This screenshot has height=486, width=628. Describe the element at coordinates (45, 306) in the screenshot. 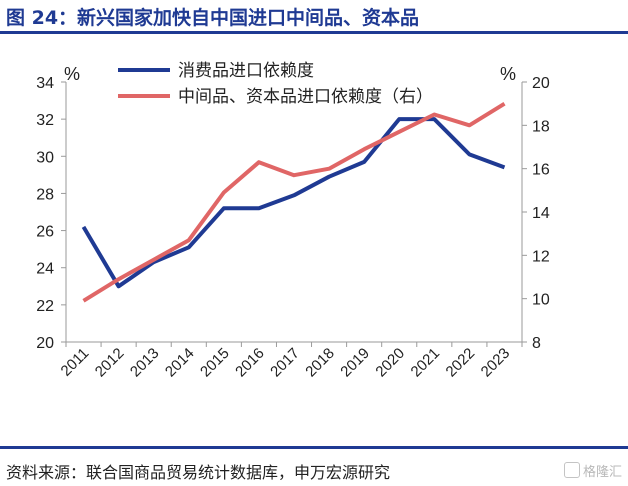

I see `left-y-tick-label: 22` at that location.